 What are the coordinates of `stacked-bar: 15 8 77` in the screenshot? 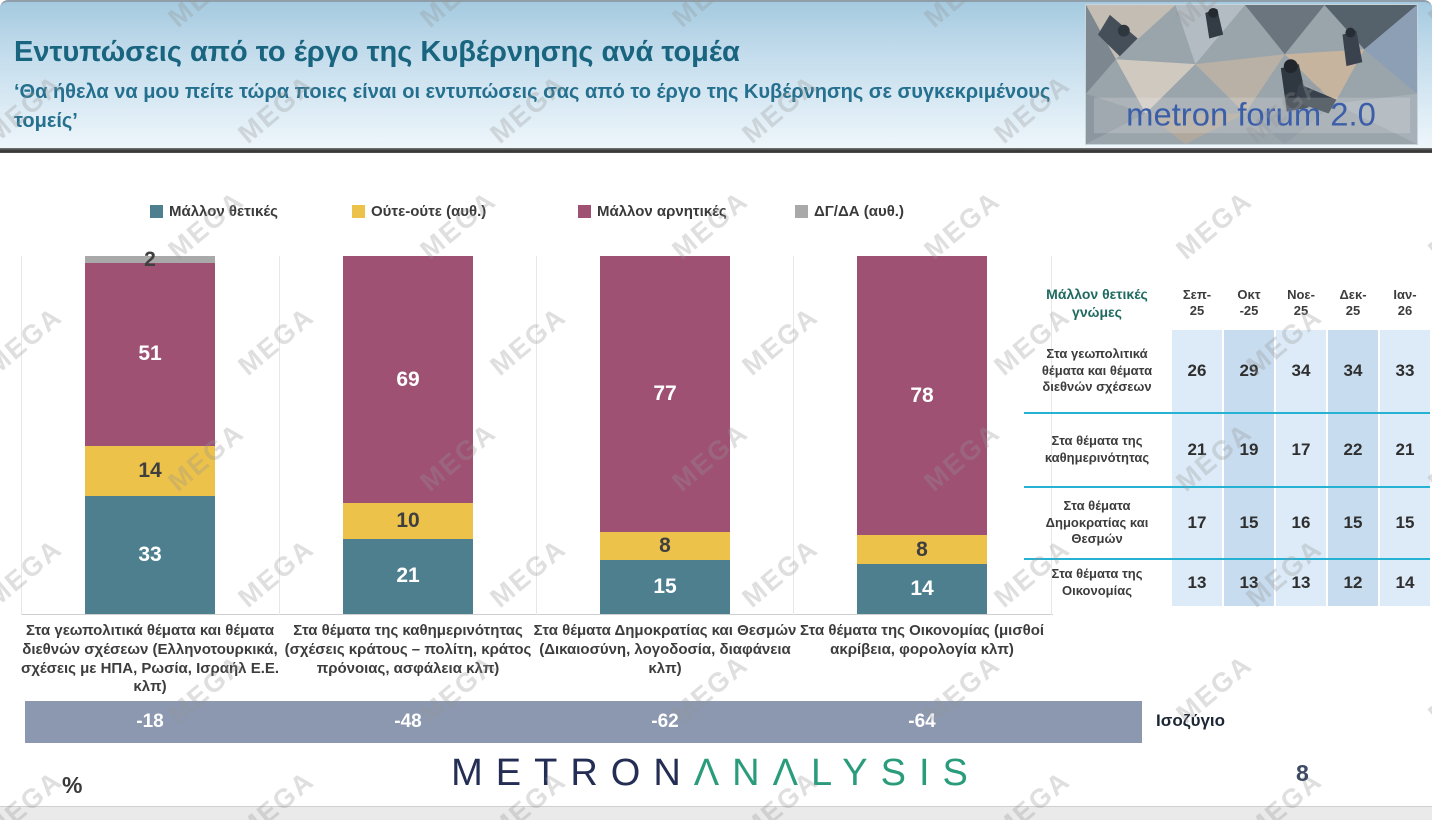 It's located at (665, 435).